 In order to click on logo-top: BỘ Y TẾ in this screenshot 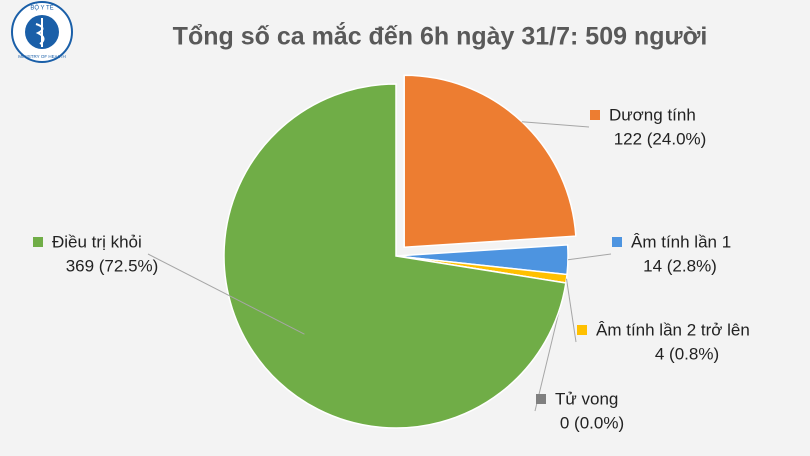, I will do `click(41, 8)`.